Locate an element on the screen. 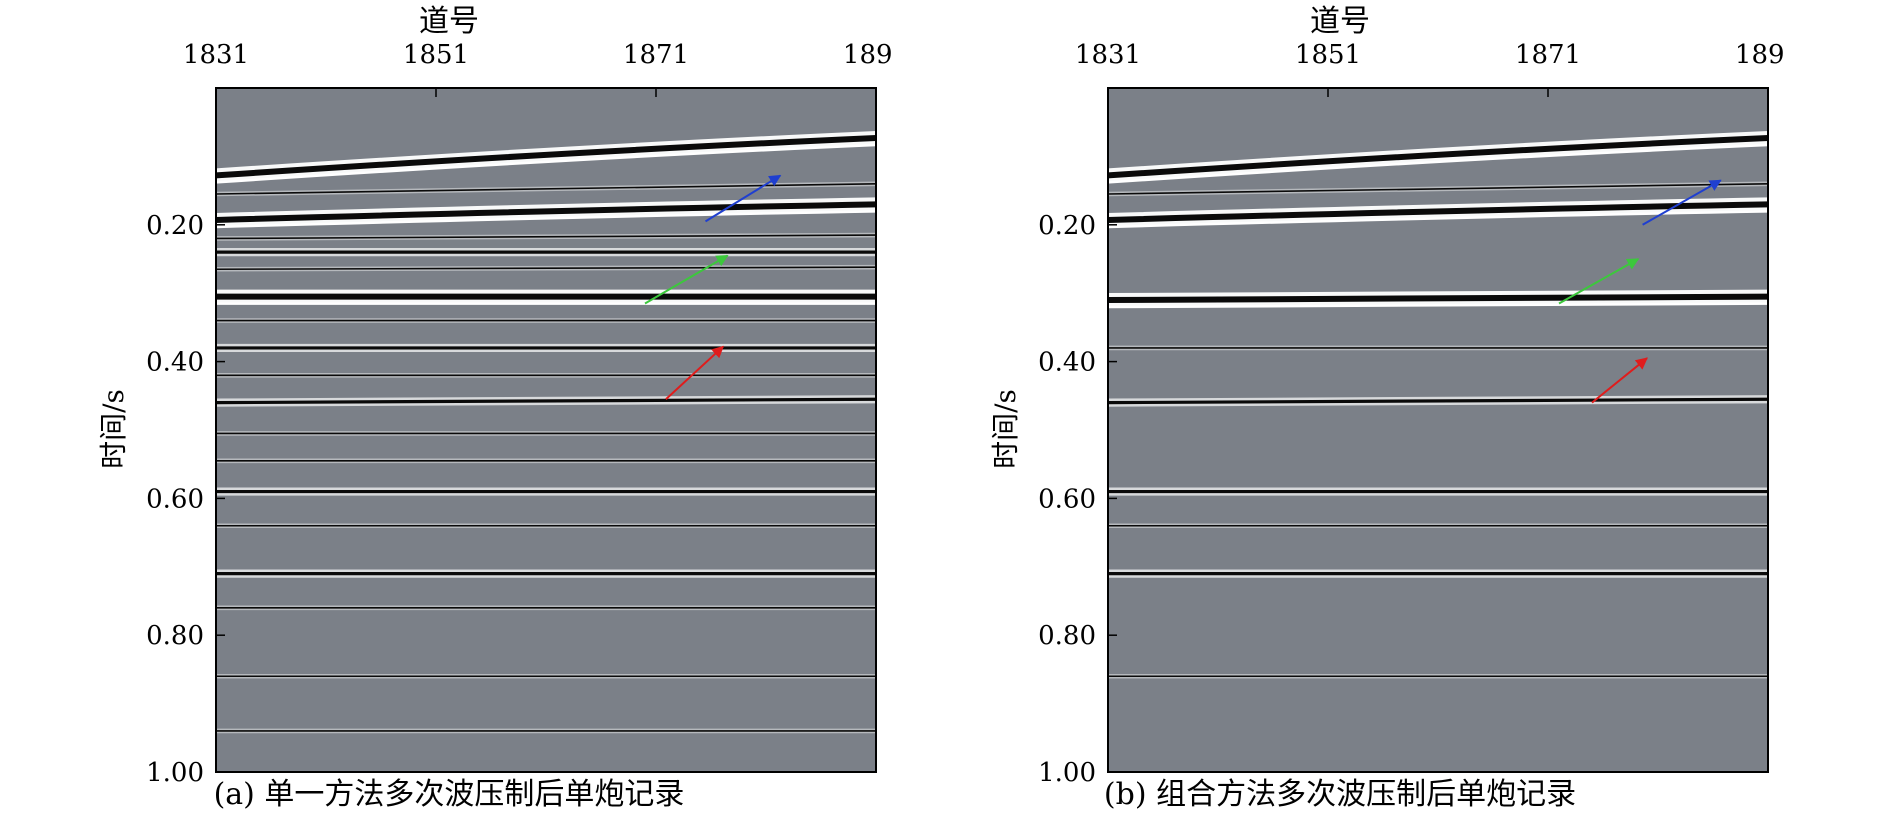  panel-caption: (a) 单一方法多次波压制后单炮记录 is located at coordinates (449, 794).